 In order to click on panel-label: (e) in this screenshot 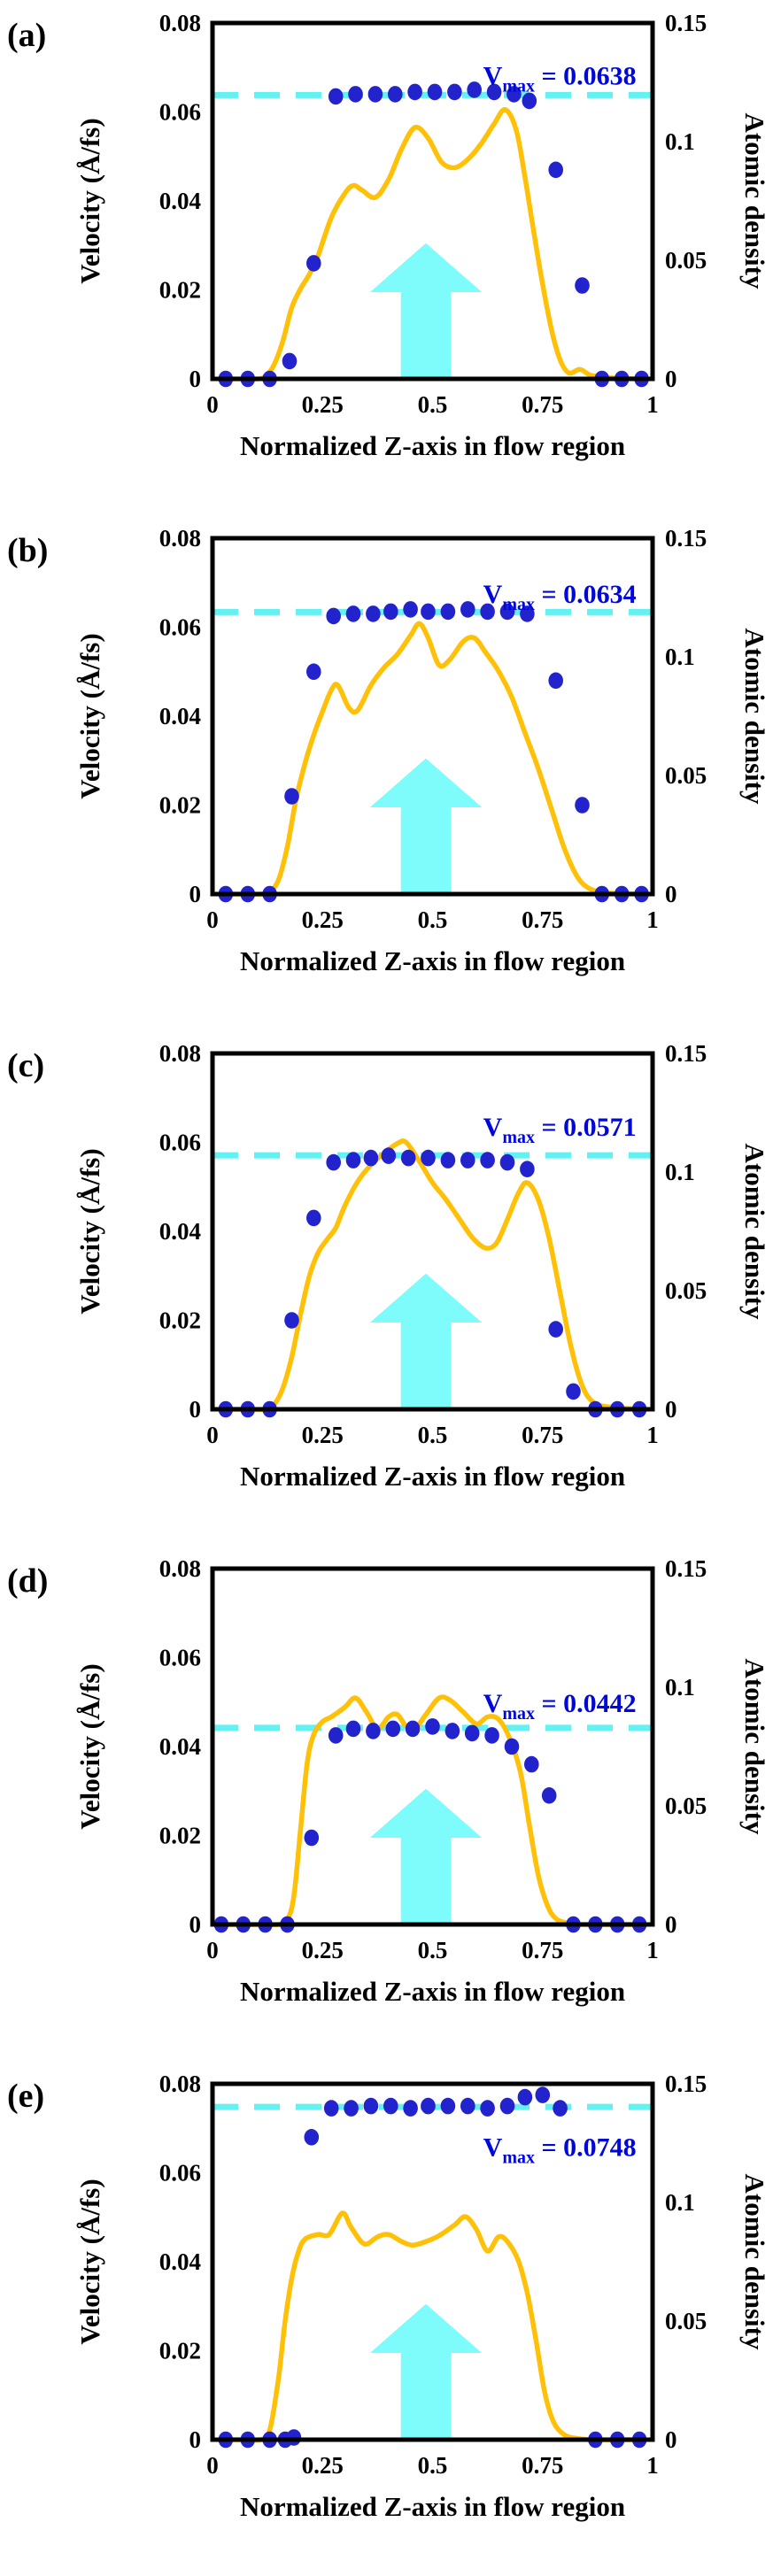, I will do `click(25, 2096)`.